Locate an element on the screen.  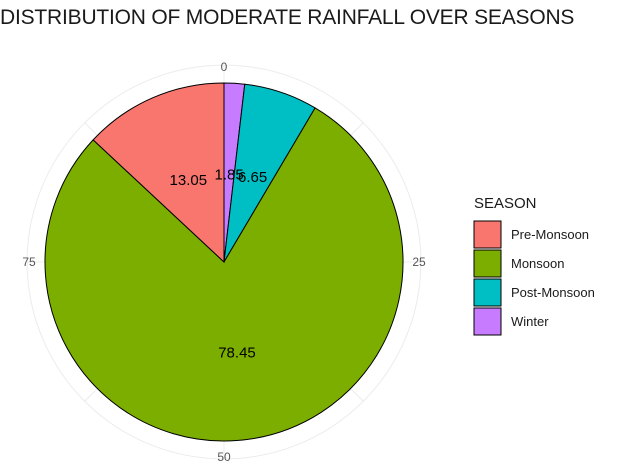
slice-labels: 1.856.65 78.45 13.05 is located at coordinates (219, 263).